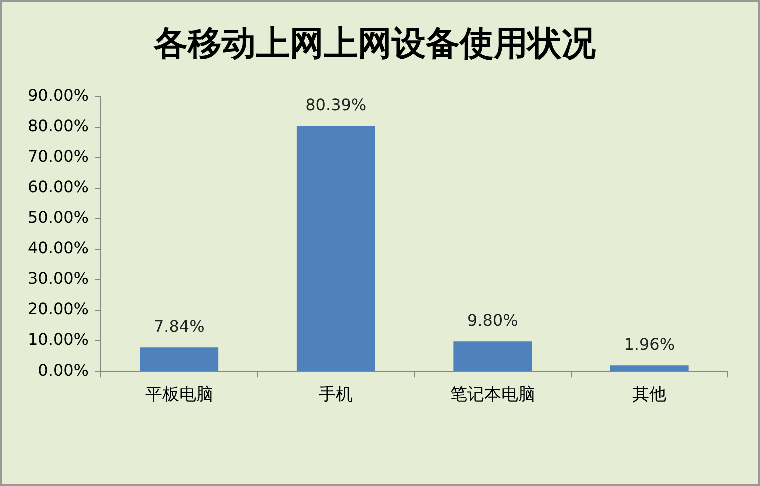 The height and width of the screenshot is (486, 760). What do you see at coordinates (59, 187) in the screenshot?
I see `y-tick-label: 60.00%` at bounding box center [59, 187].